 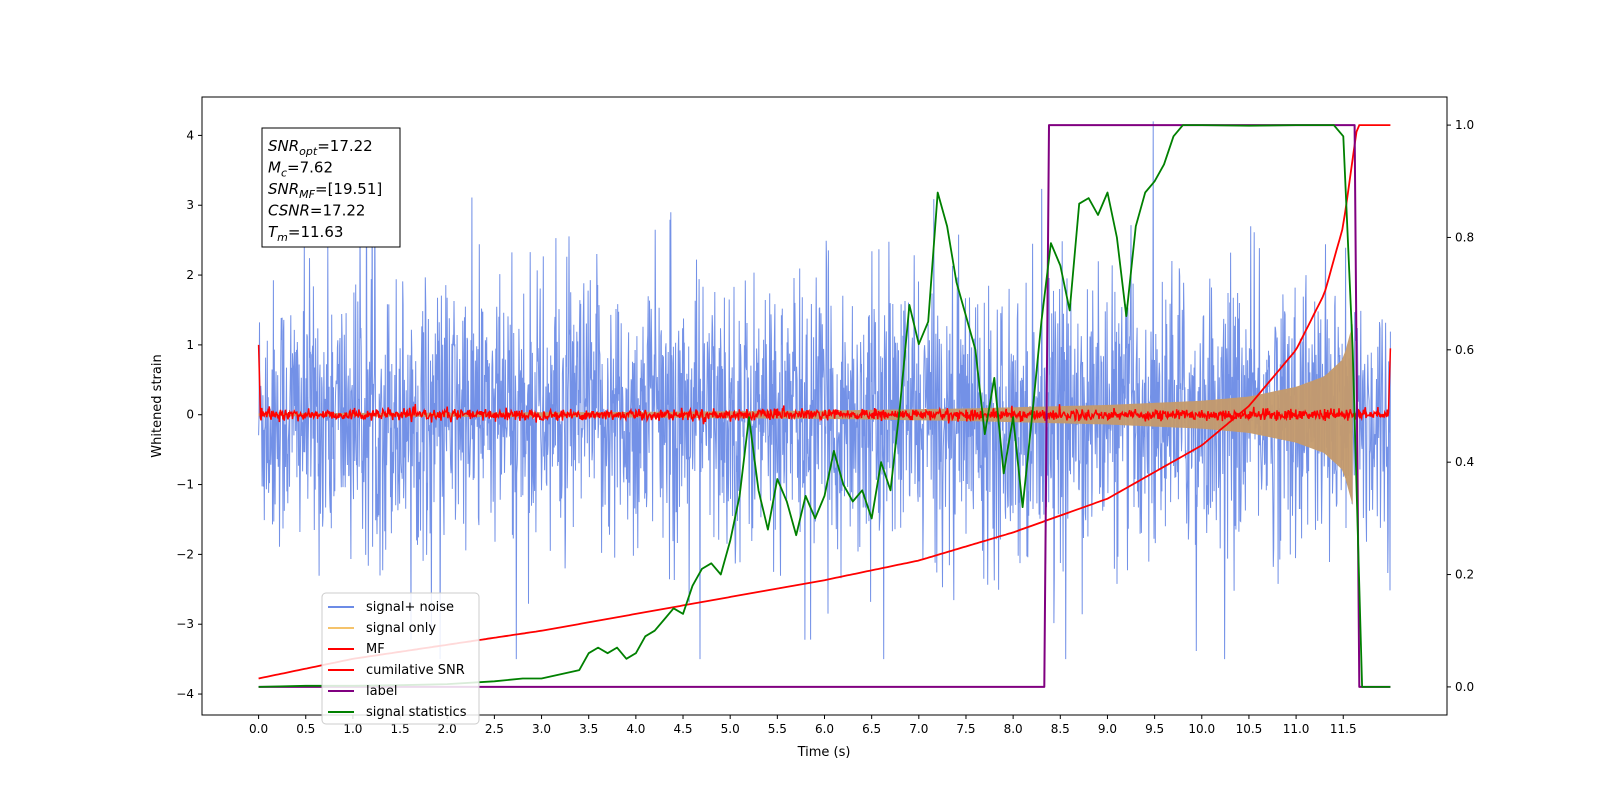 I want to click on y-tick-label: 3, so click(x=190, y=205).